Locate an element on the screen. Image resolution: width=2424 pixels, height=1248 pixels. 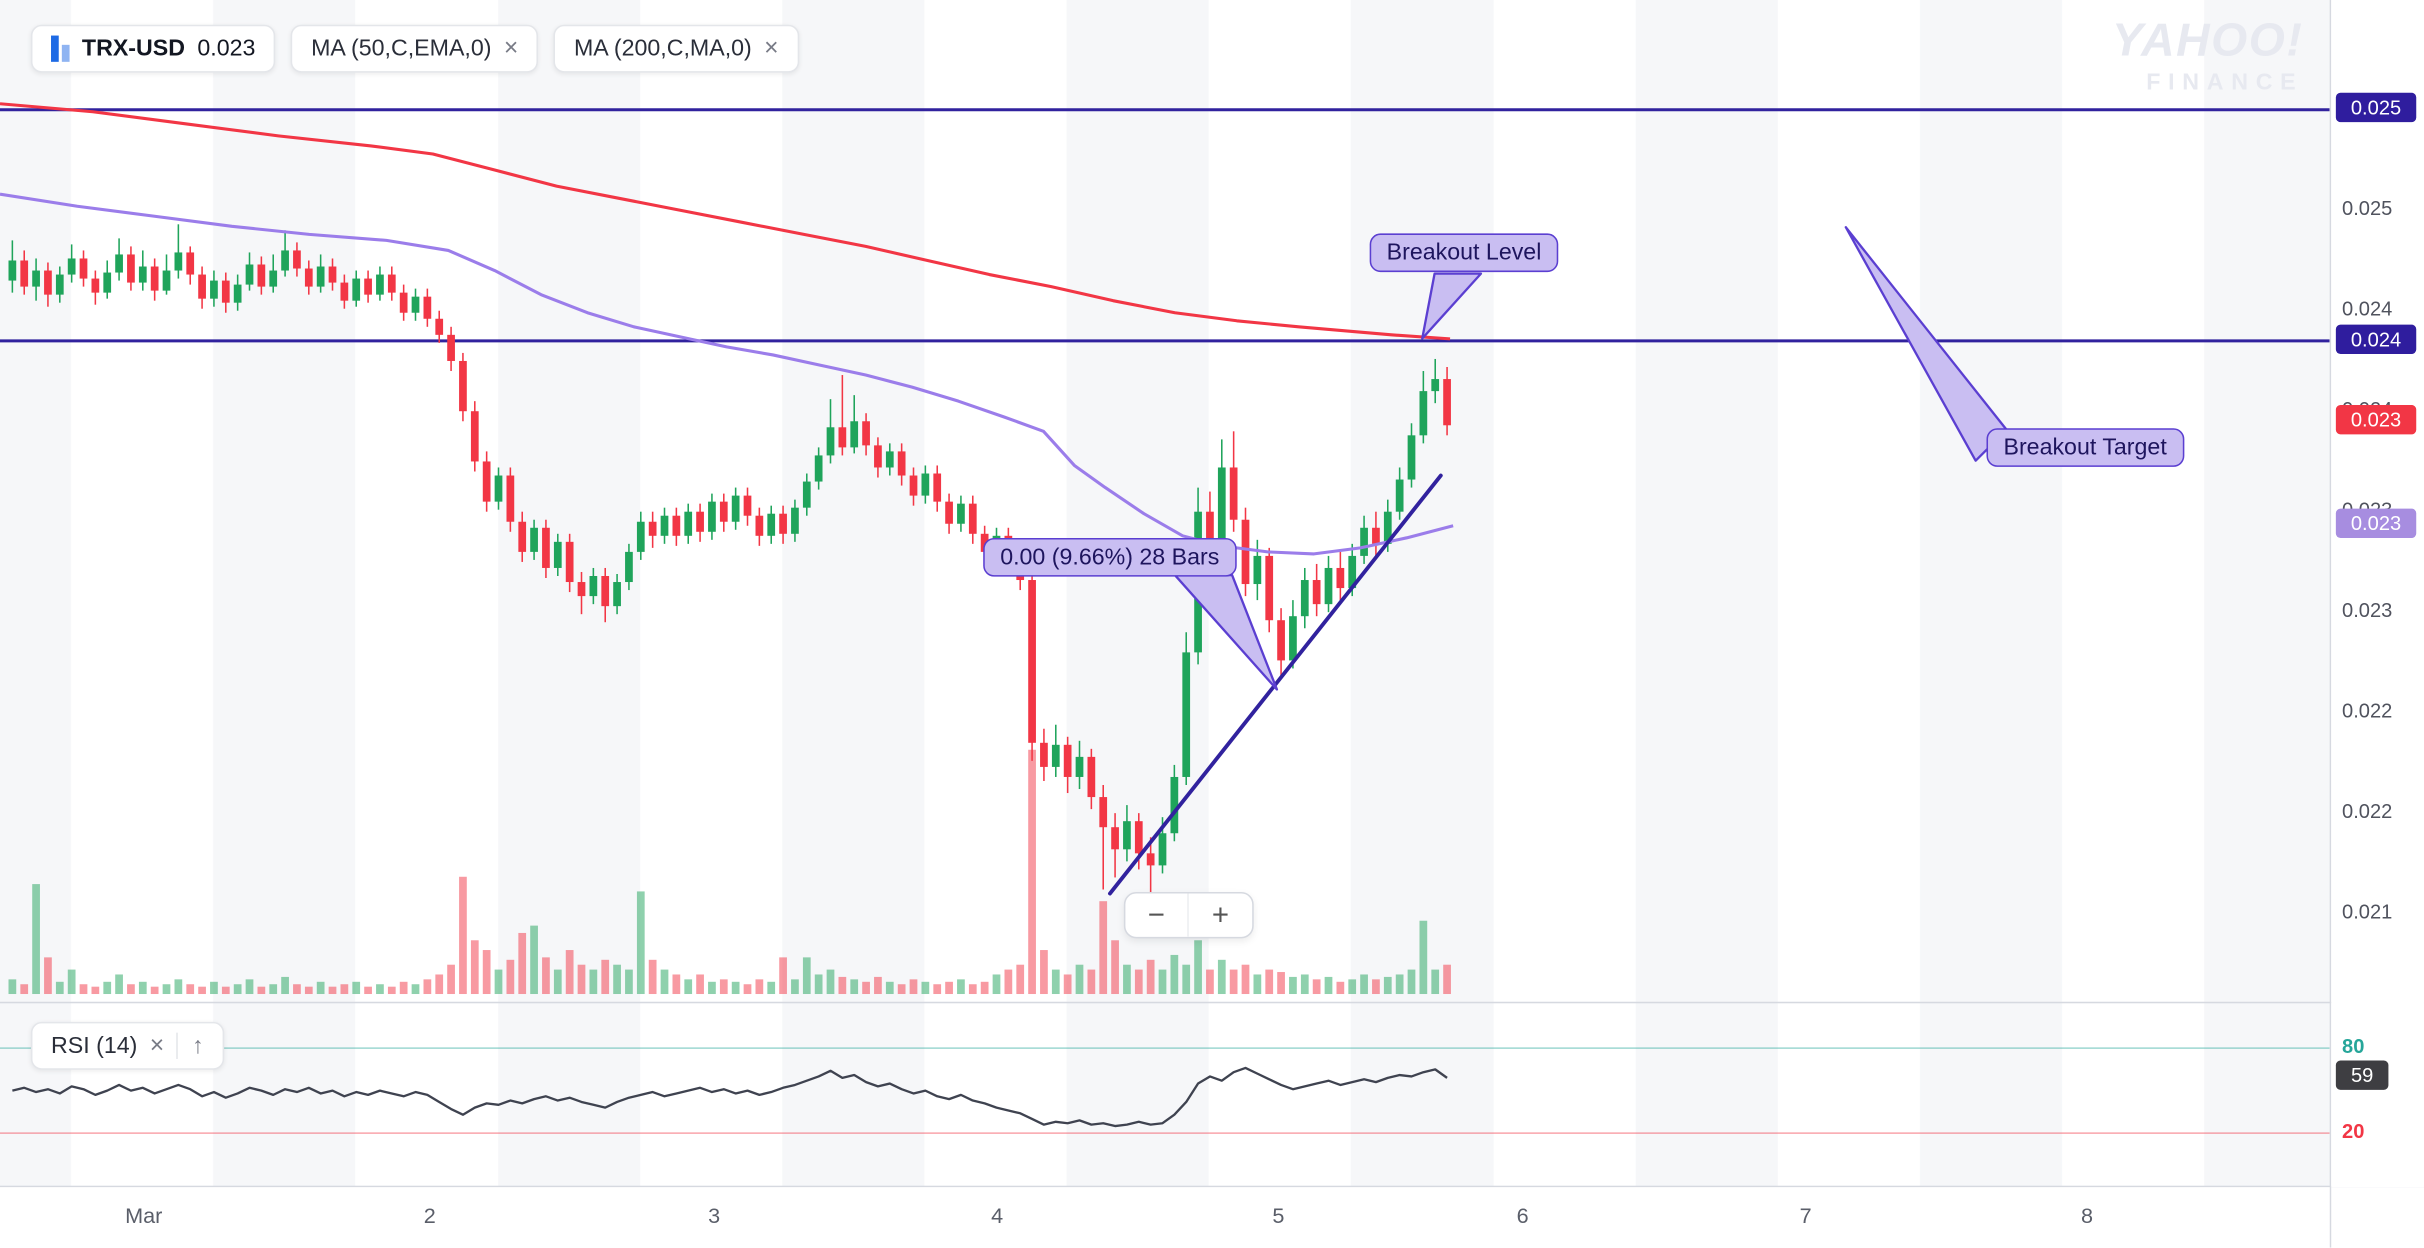
price-axis-divider is located at coordinates (2330, 624).